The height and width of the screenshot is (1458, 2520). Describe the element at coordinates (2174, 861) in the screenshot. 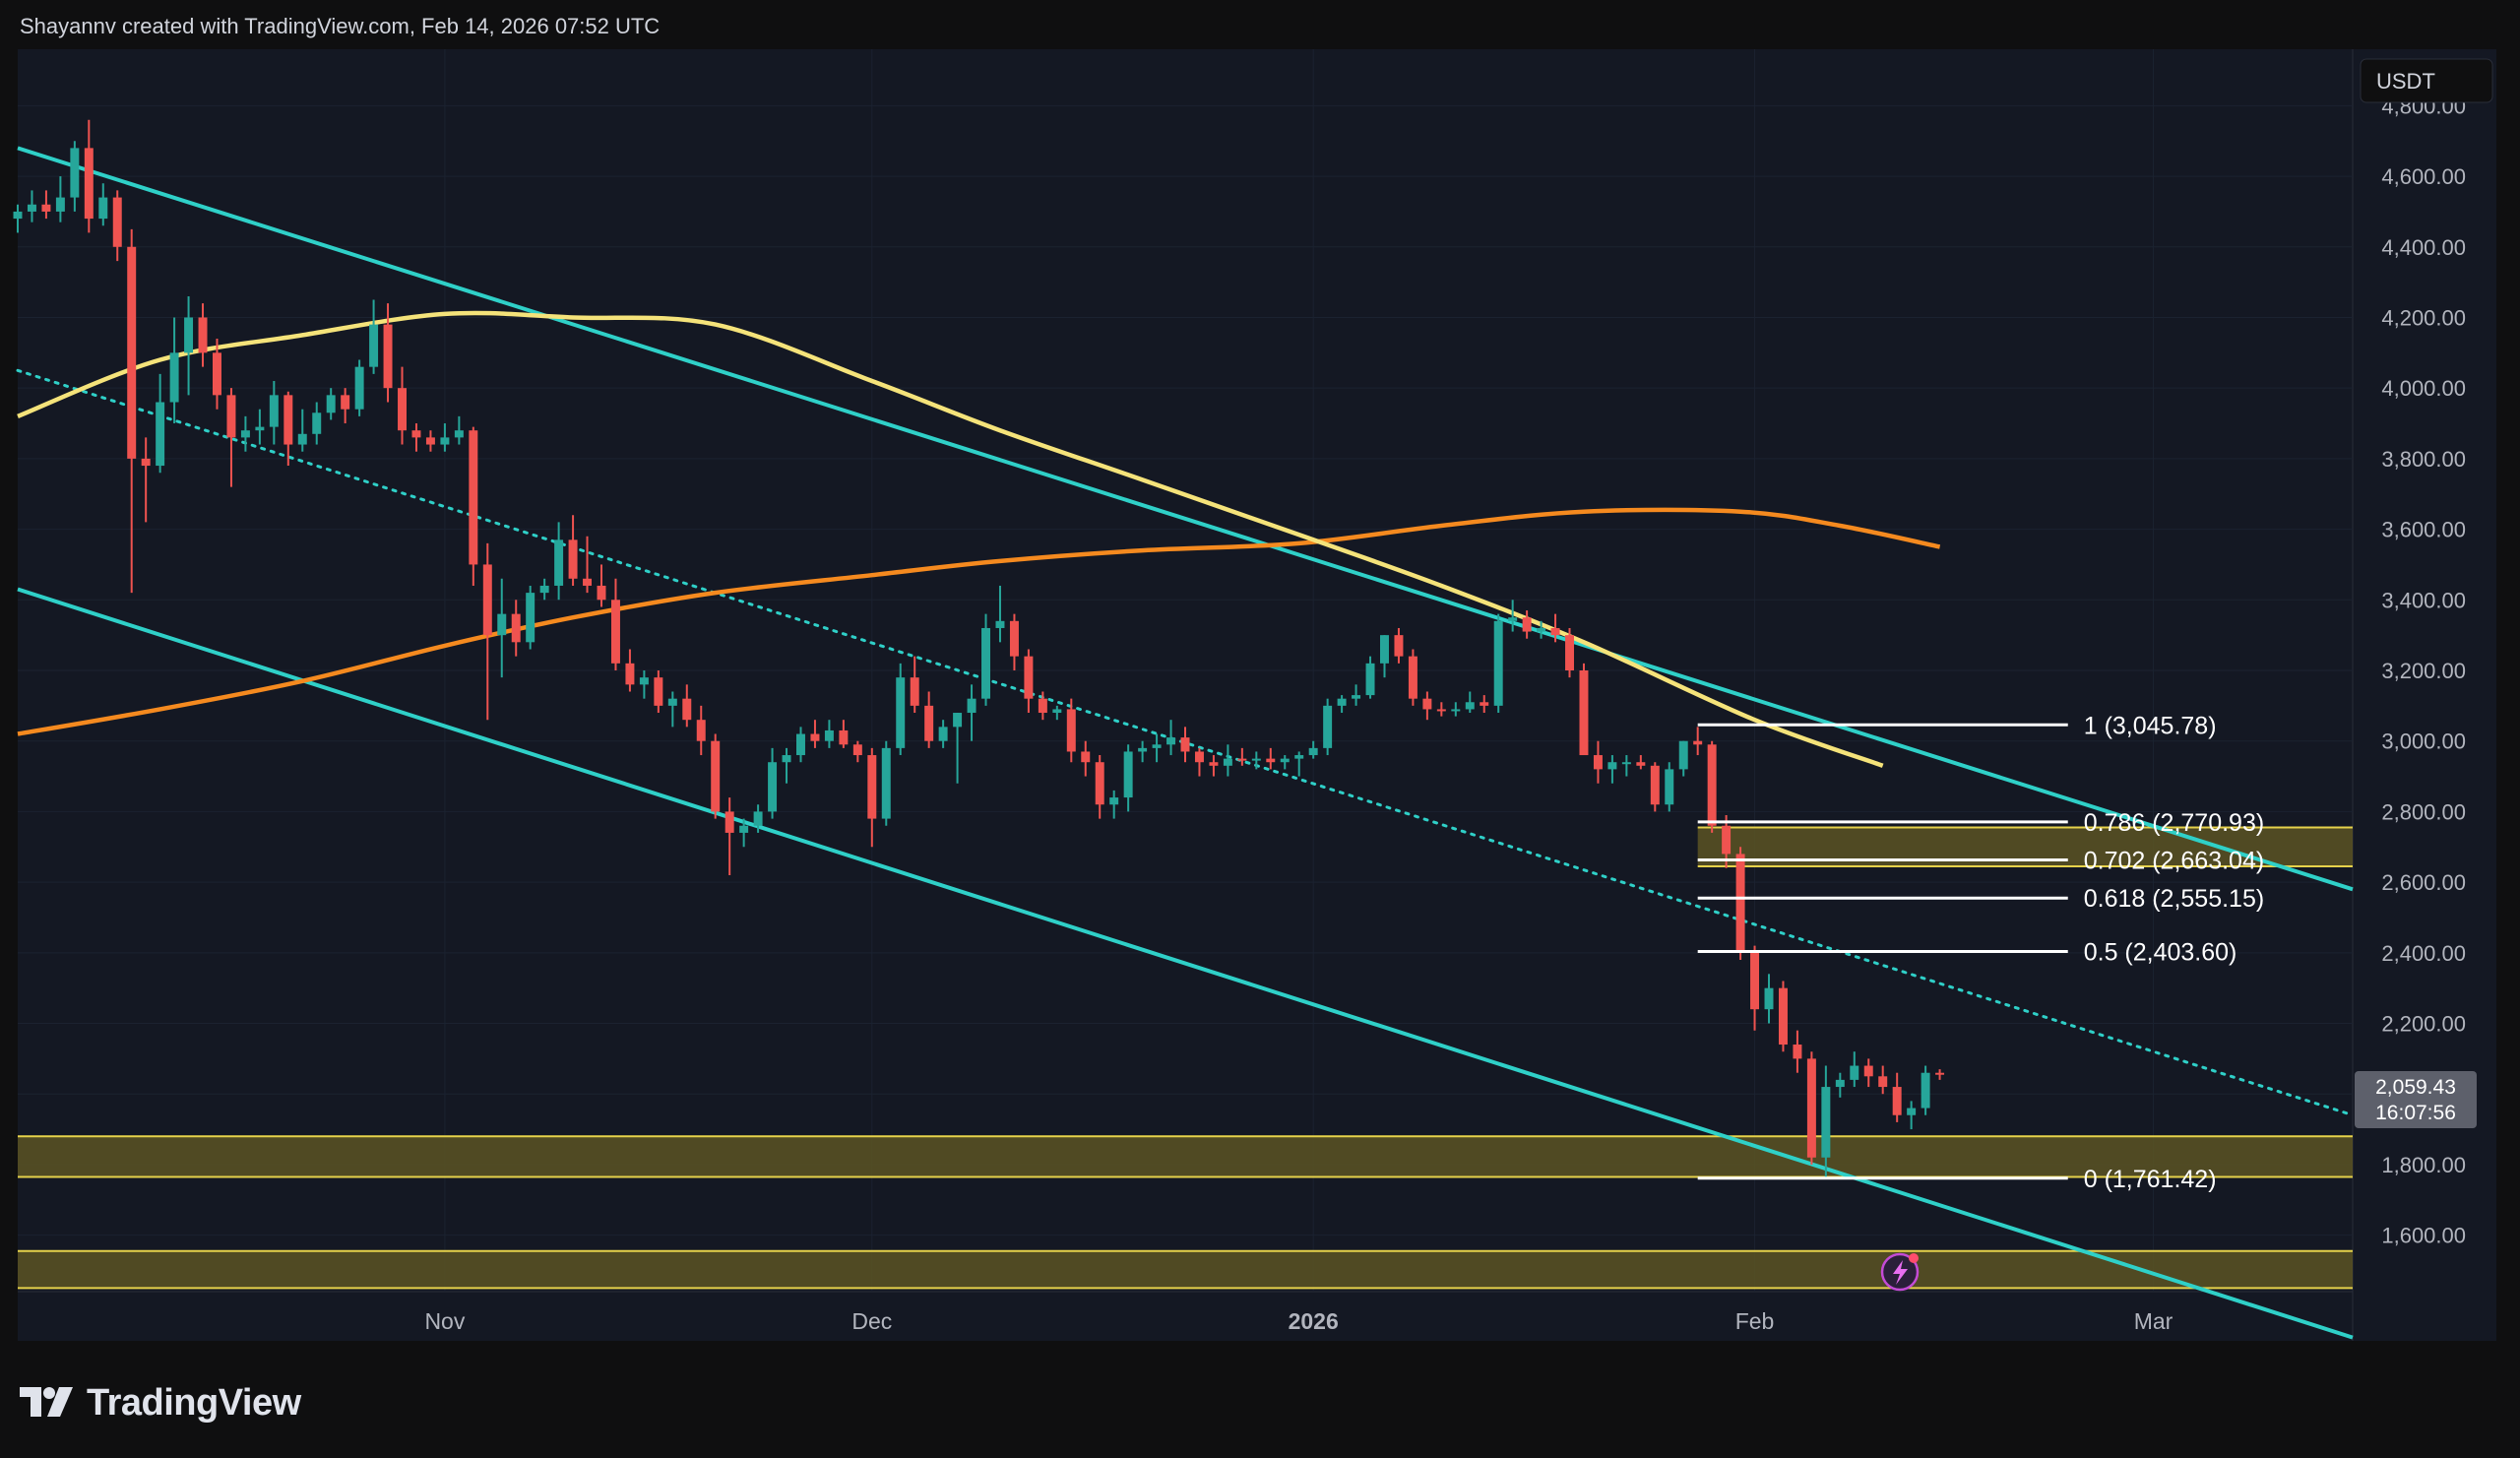

I see `fib-level-label: 0.702 (2,663.04)` at that location.